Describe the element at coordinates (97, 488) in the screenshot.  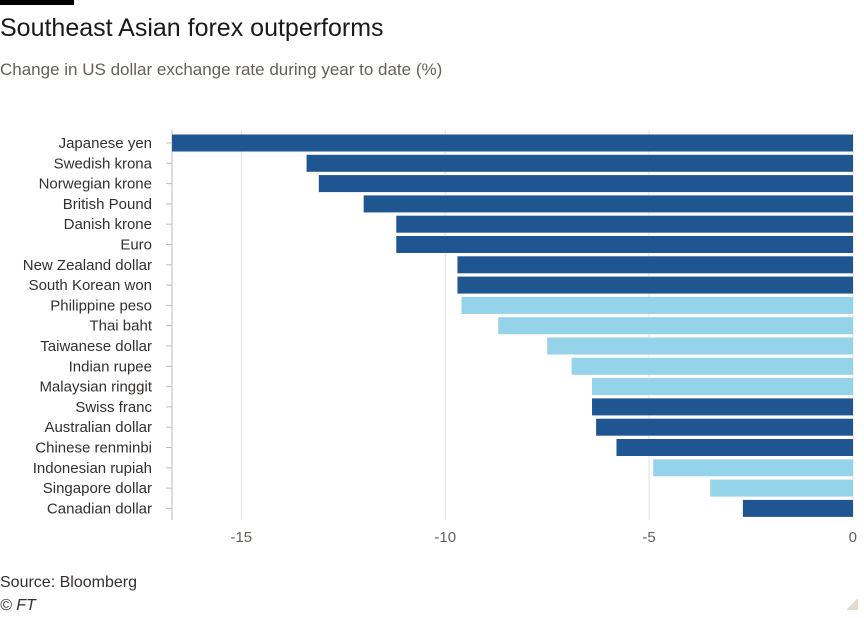
I see `category-label: Singapore dollar` at that location.